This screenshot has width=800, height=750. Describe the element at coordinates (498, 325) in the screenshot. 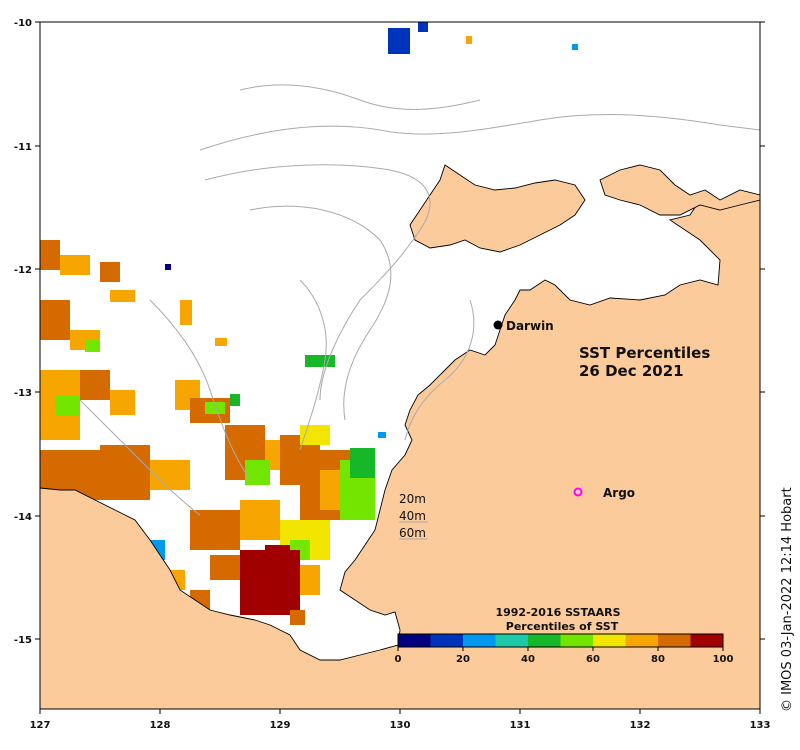

I see `darwin-marker` at that location.